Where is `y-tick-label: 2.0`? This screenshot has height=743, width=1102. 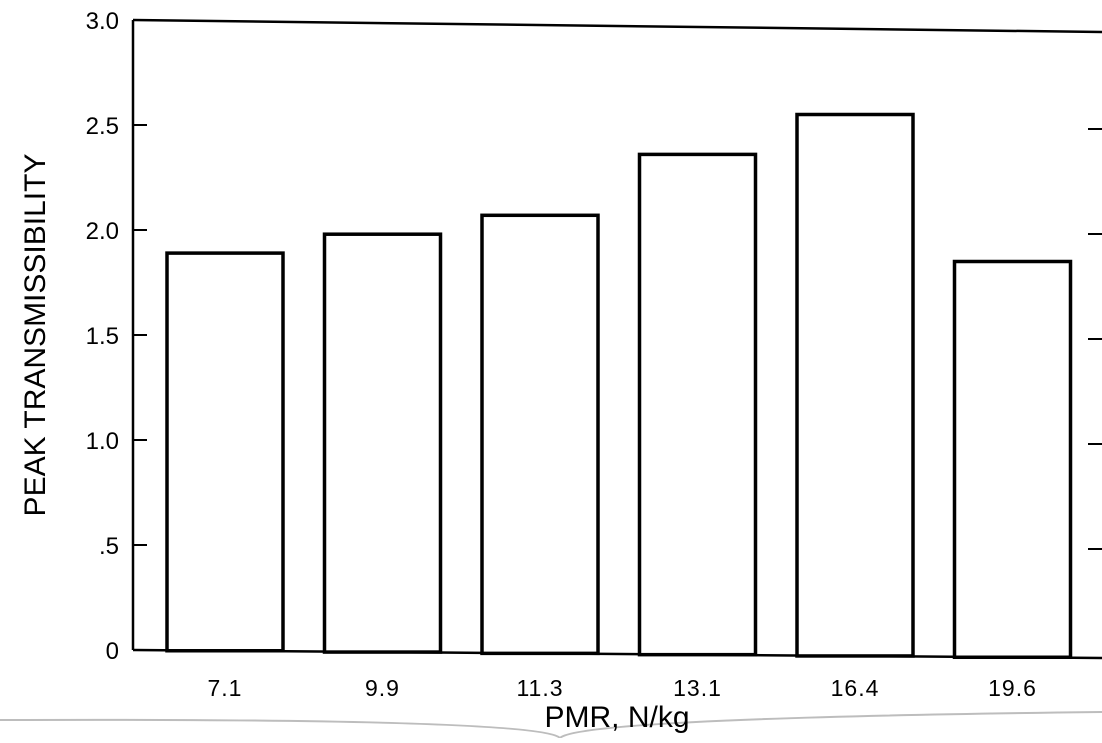 y-tick-label: 2.0 is located at coordinates (102, 231).